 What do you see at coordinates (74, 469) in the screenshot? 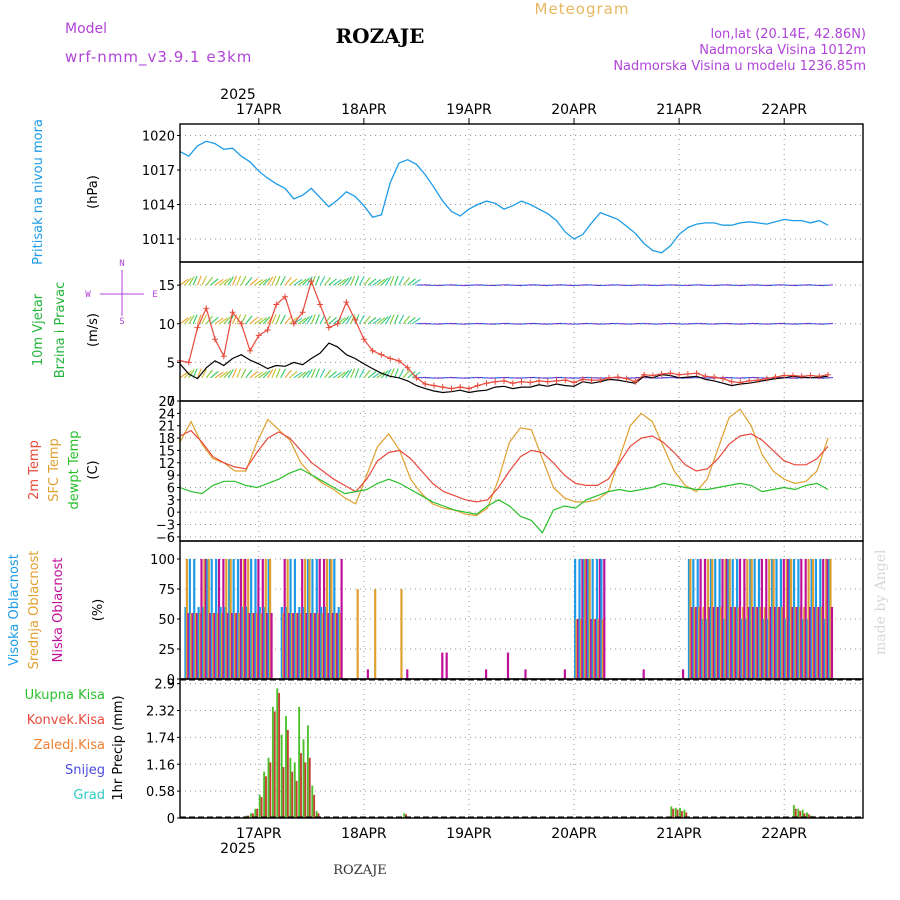
I see `temp-ylabel-c: dewpt Temp` at bounding box center [74, 469].